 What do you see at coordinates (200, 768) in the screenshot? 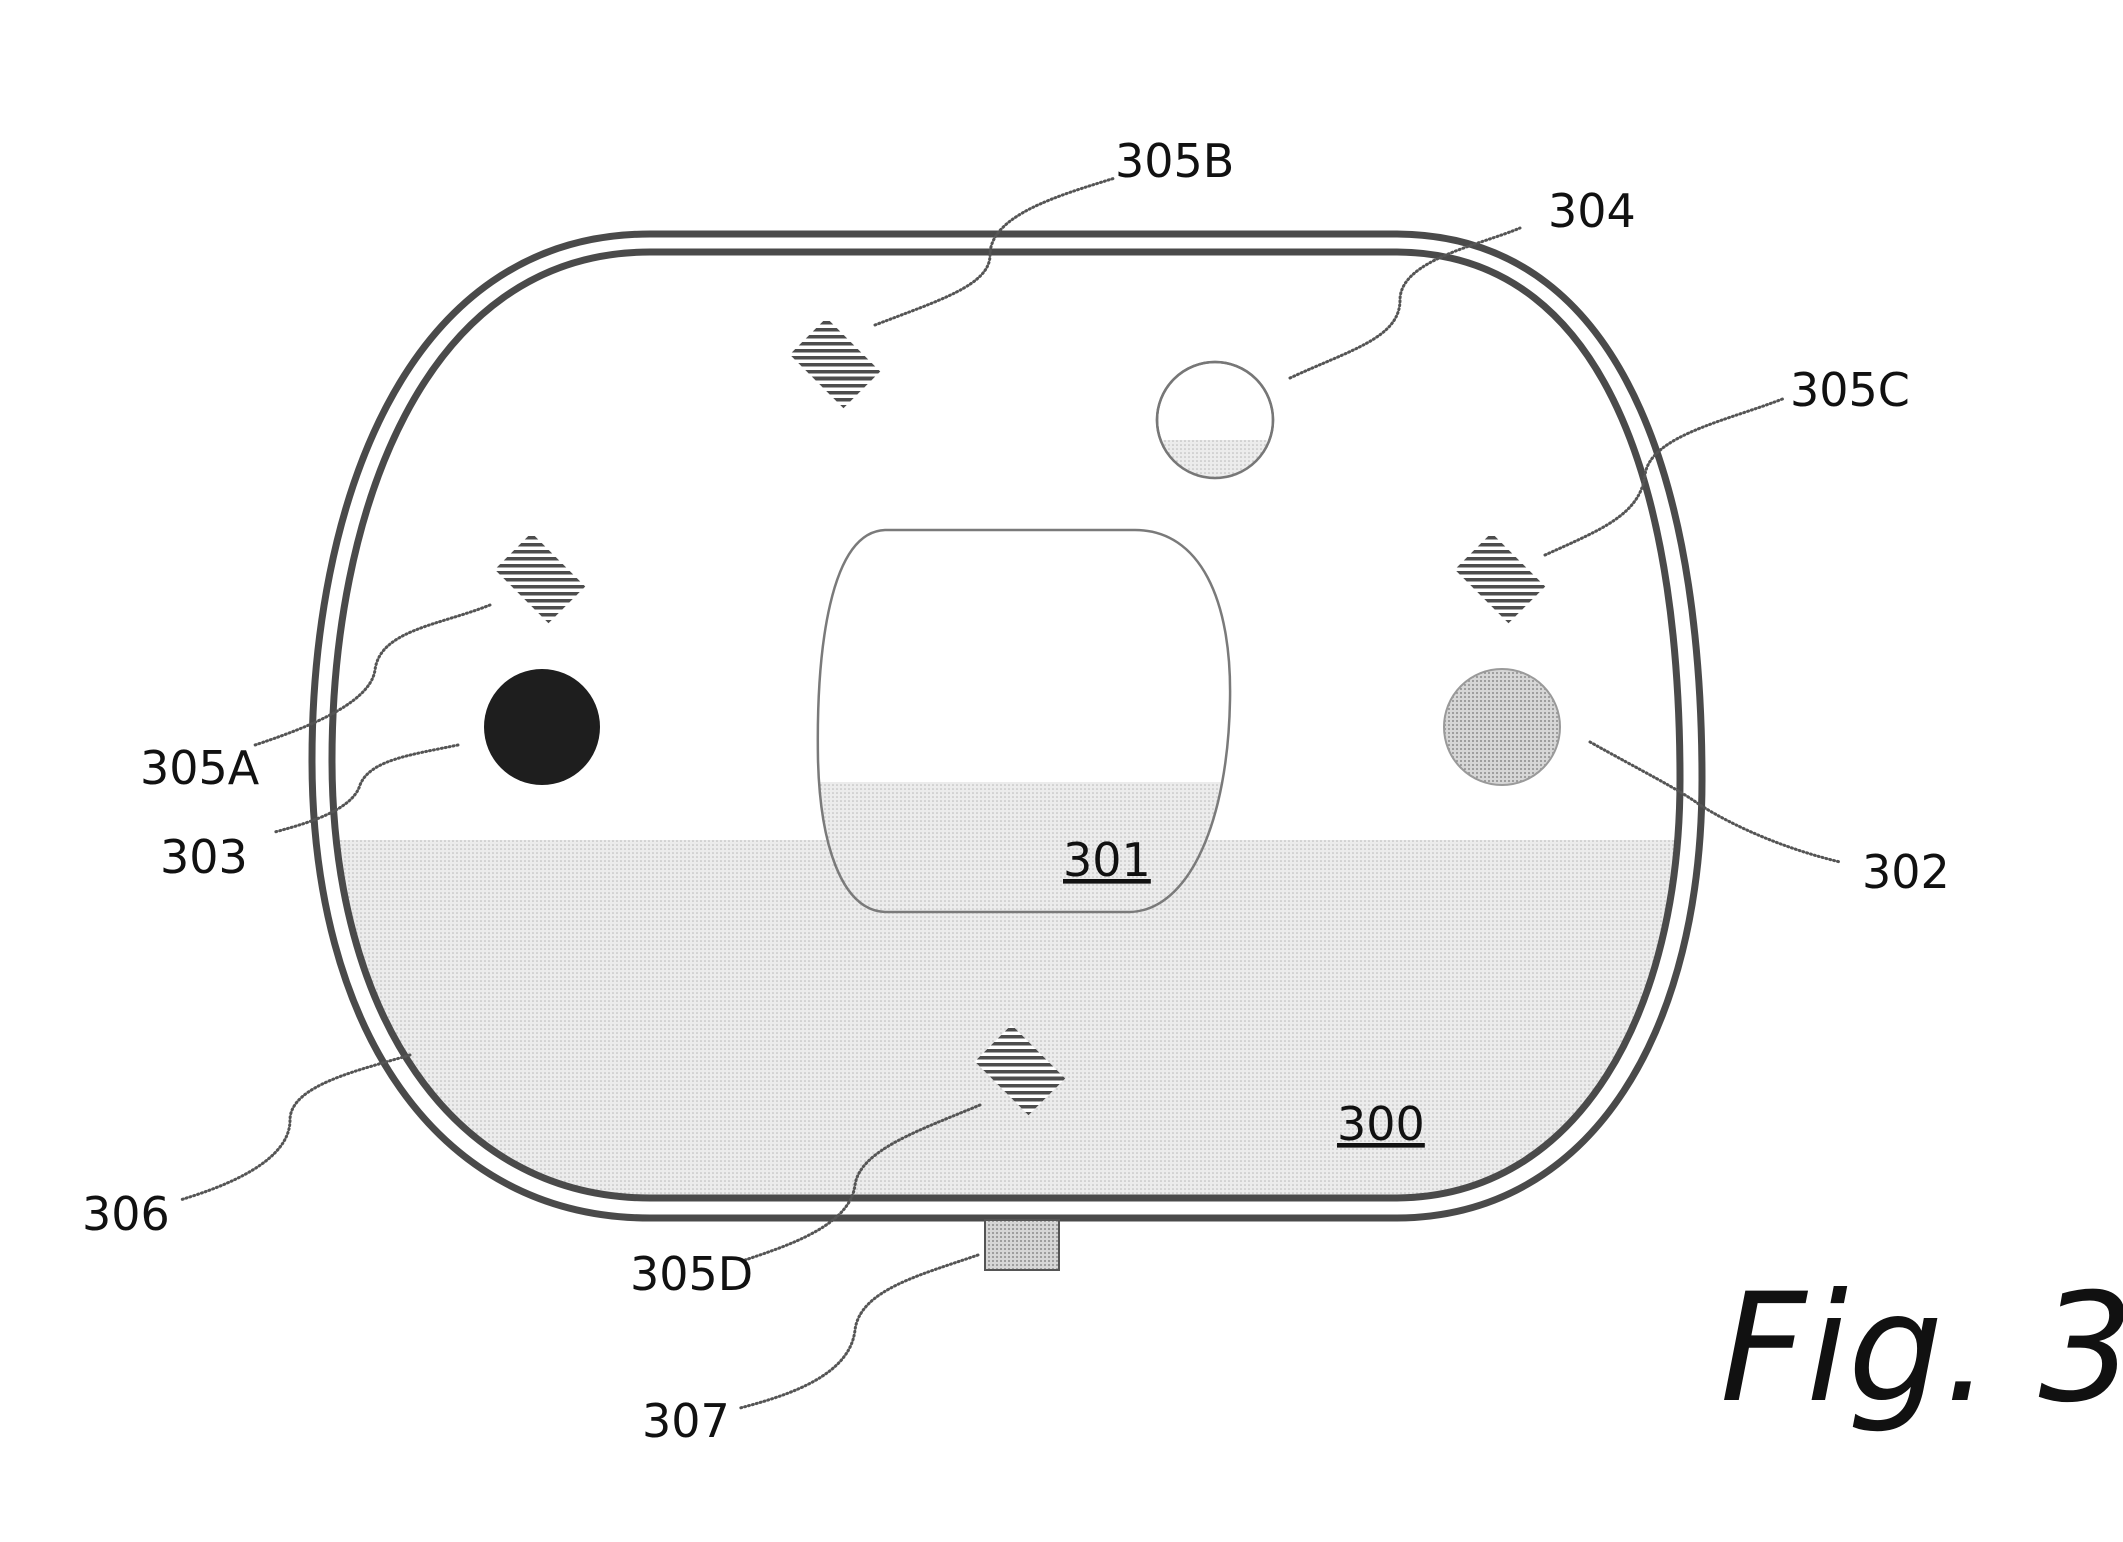
I see `label-305a: 305A` at bounding box center [200, 768].